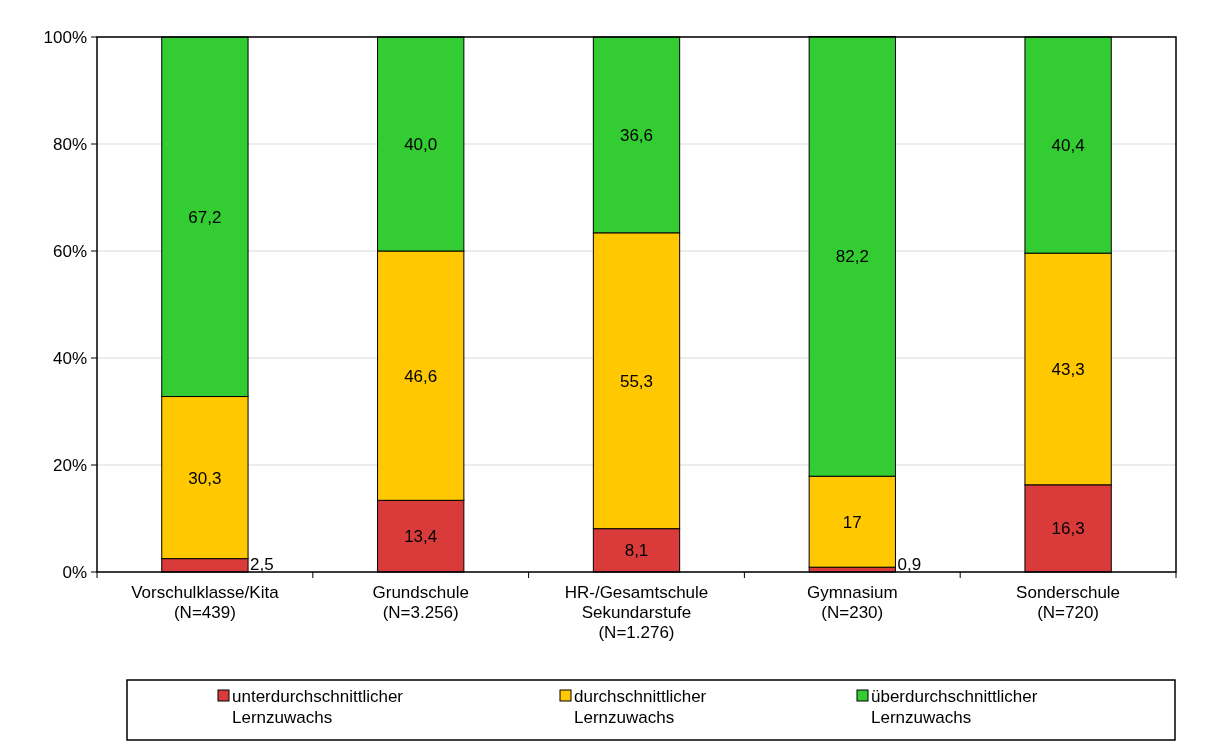  I want to click on legend-label: durchschnittlicher Lernzuwachs, so click(640, 707).